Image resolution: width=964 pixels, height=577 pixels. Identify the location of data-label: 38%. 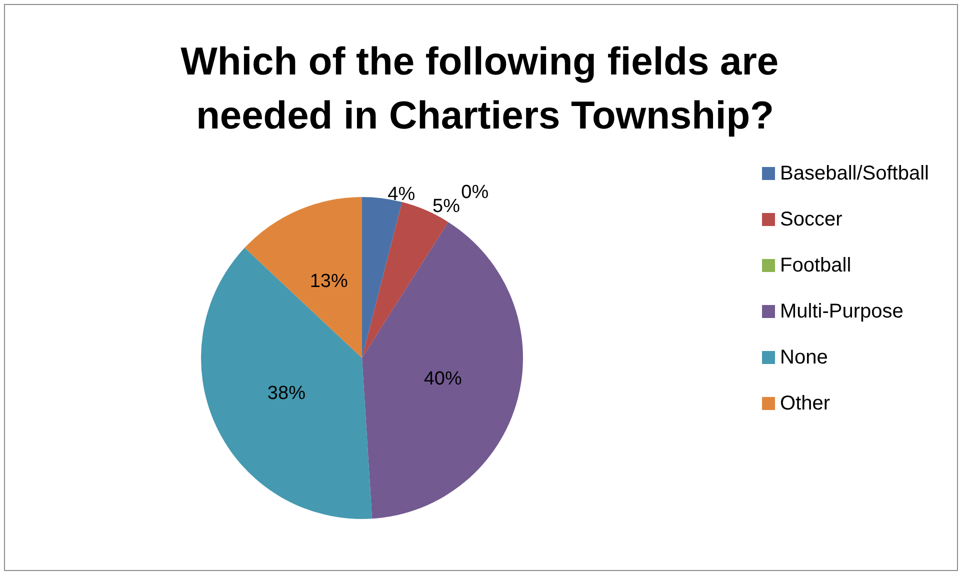
(286, 393).